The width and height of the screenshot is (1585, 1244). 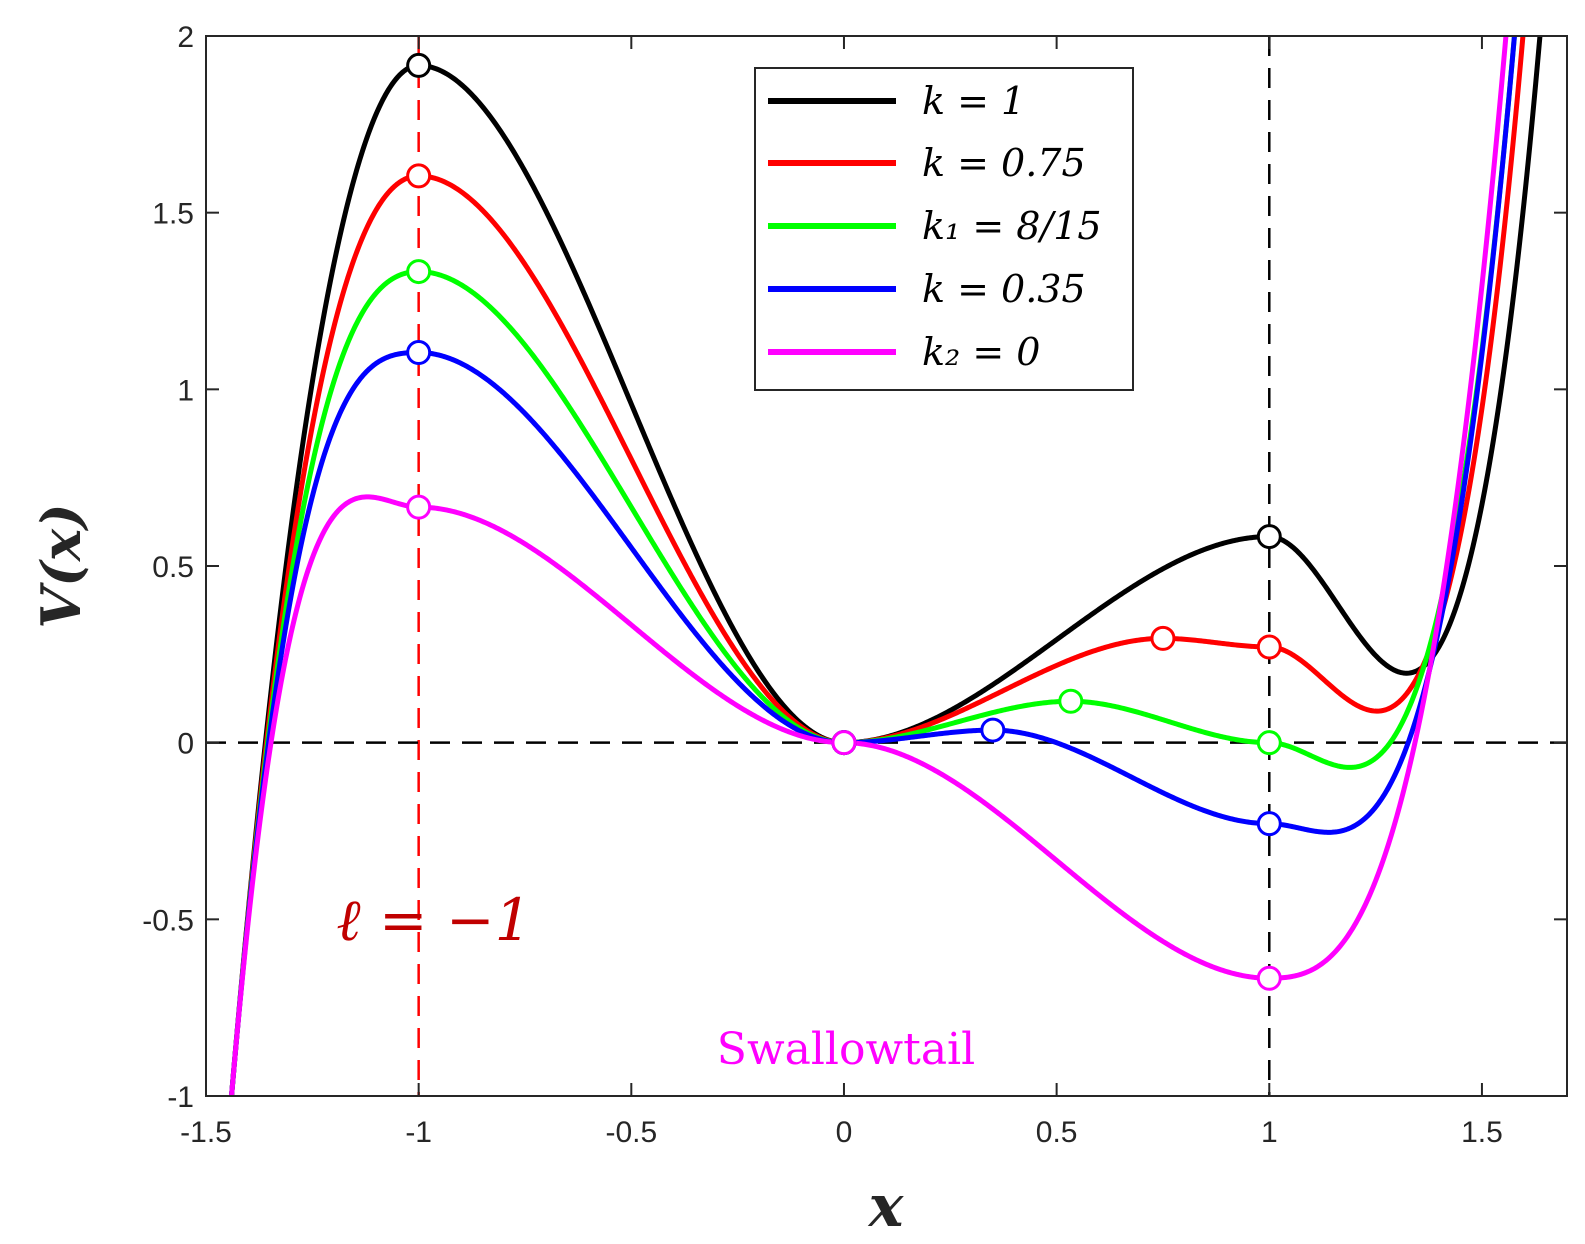 What do you see at coordinates (844, 1132) in the screenshot?
I see `x-tick-label-3: 0` at bounding box center [844, 1132].